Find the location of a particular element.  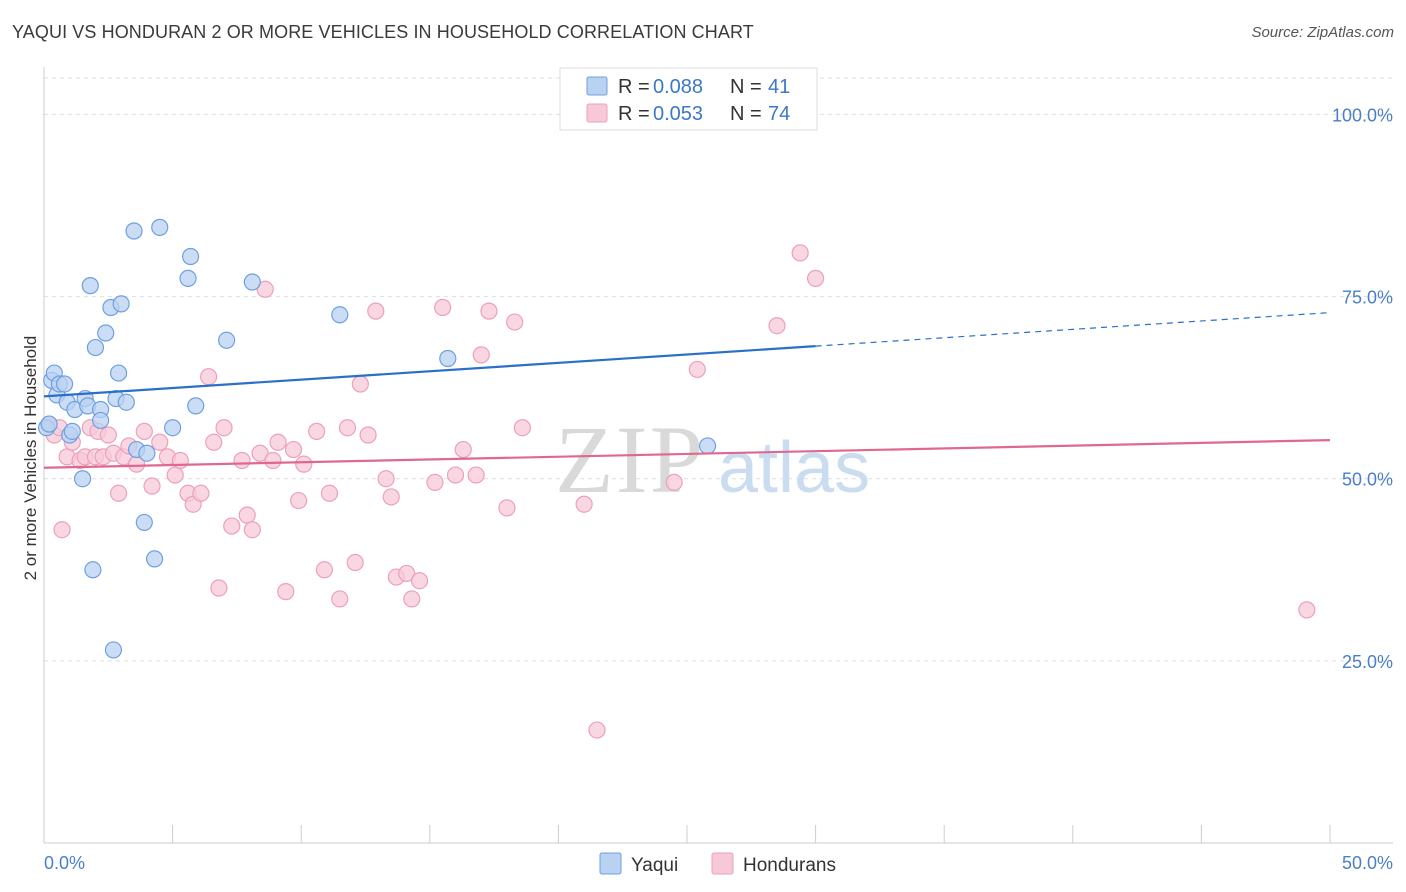

trend-extension-yaqui is located at coordinates (1073, 329).